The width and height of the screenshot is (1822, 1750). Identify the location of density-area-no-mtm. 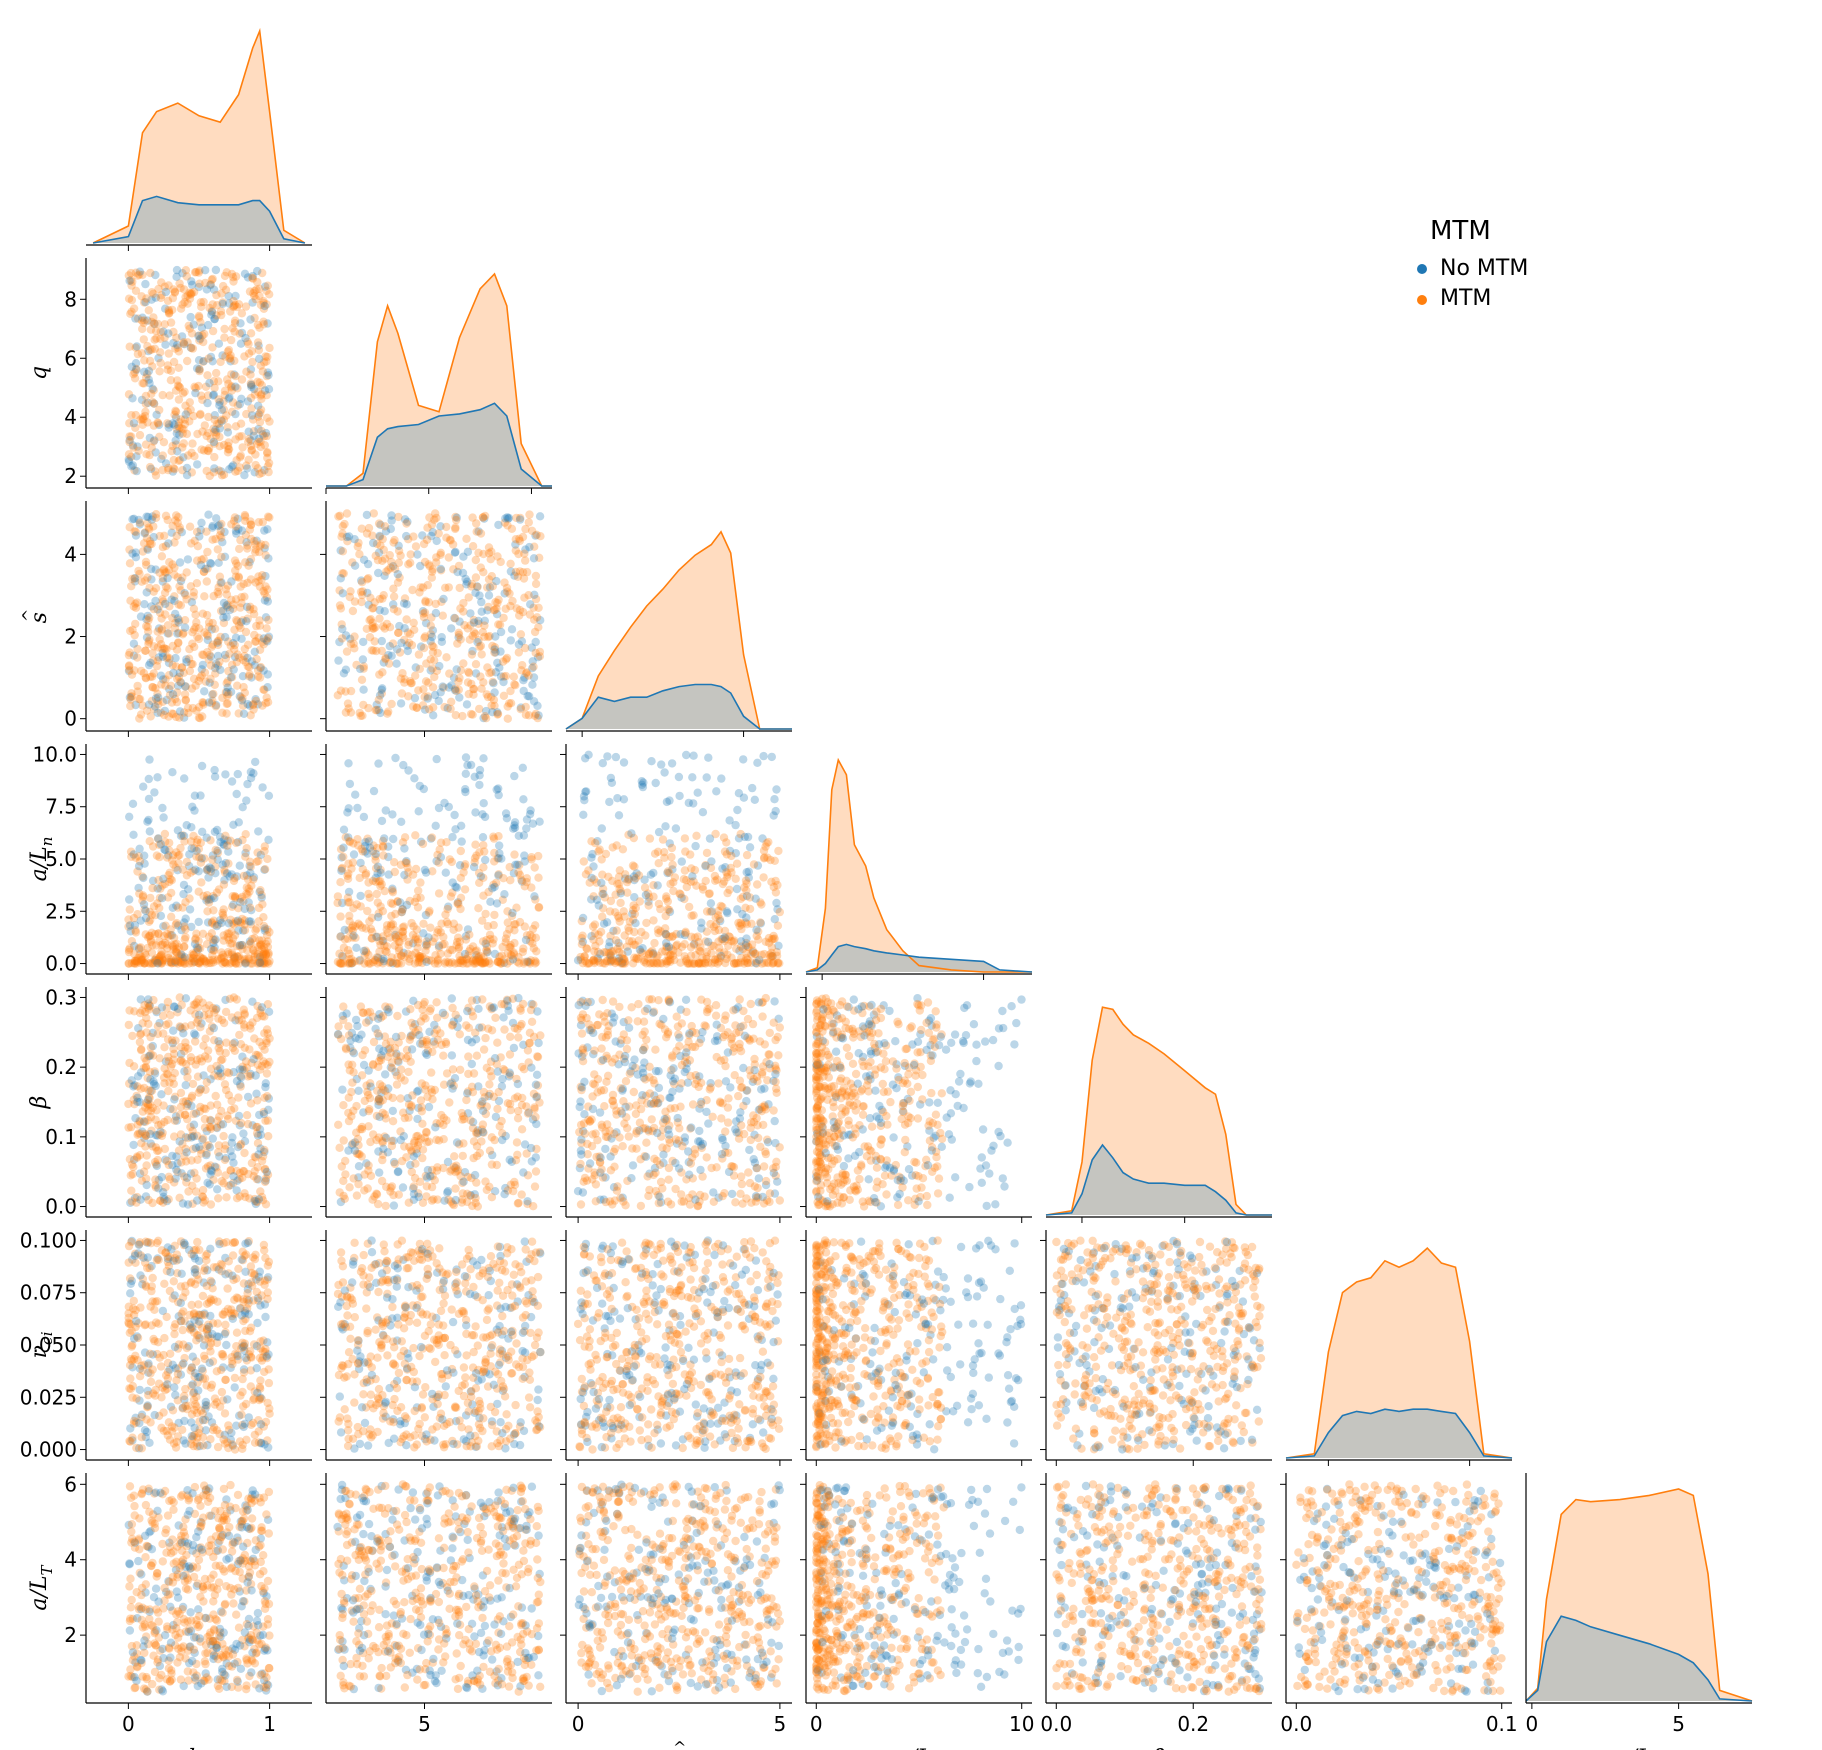
(919, 958).